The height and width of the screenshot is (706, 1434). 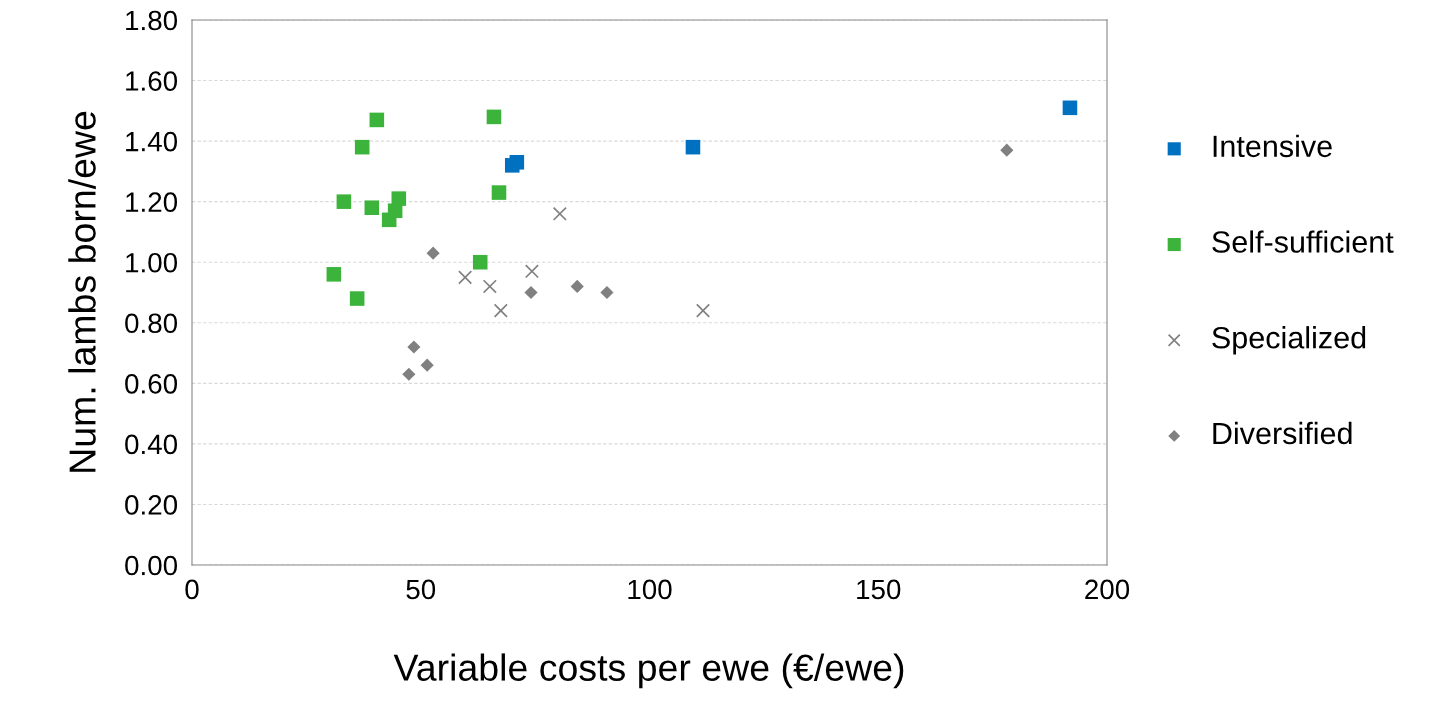 I want to click on y-axis-title: Num. lambs born/ewe, so click(x=82, y=291).